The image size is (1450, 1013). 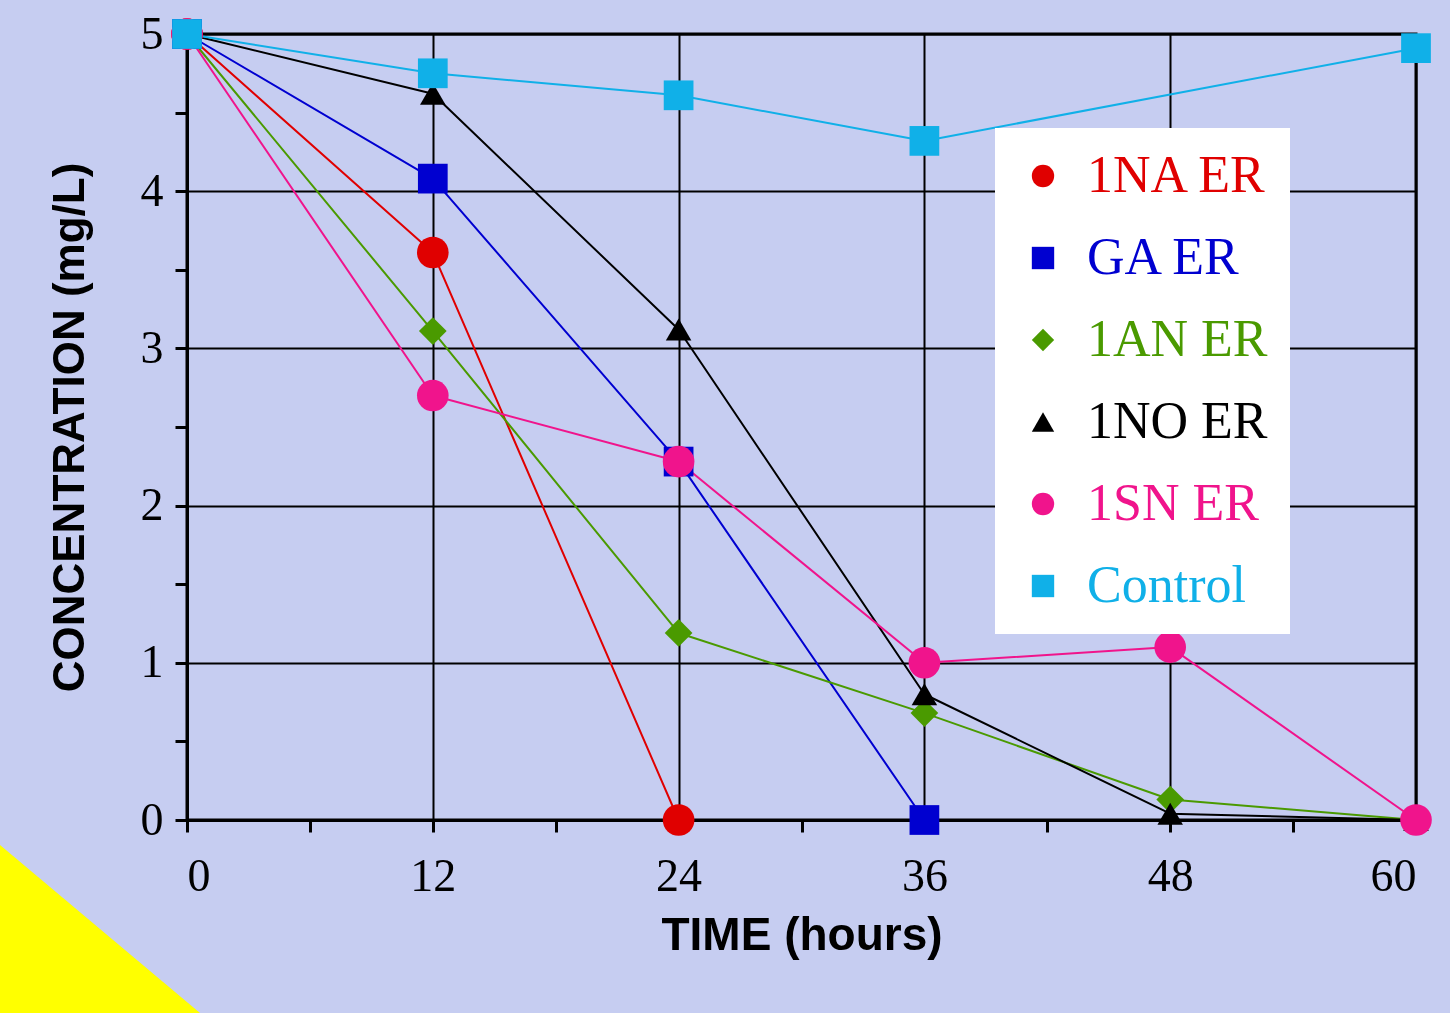 I want to click on y-axis-title: CONCENTRATION (mg/L), so click(x=68, y=427).